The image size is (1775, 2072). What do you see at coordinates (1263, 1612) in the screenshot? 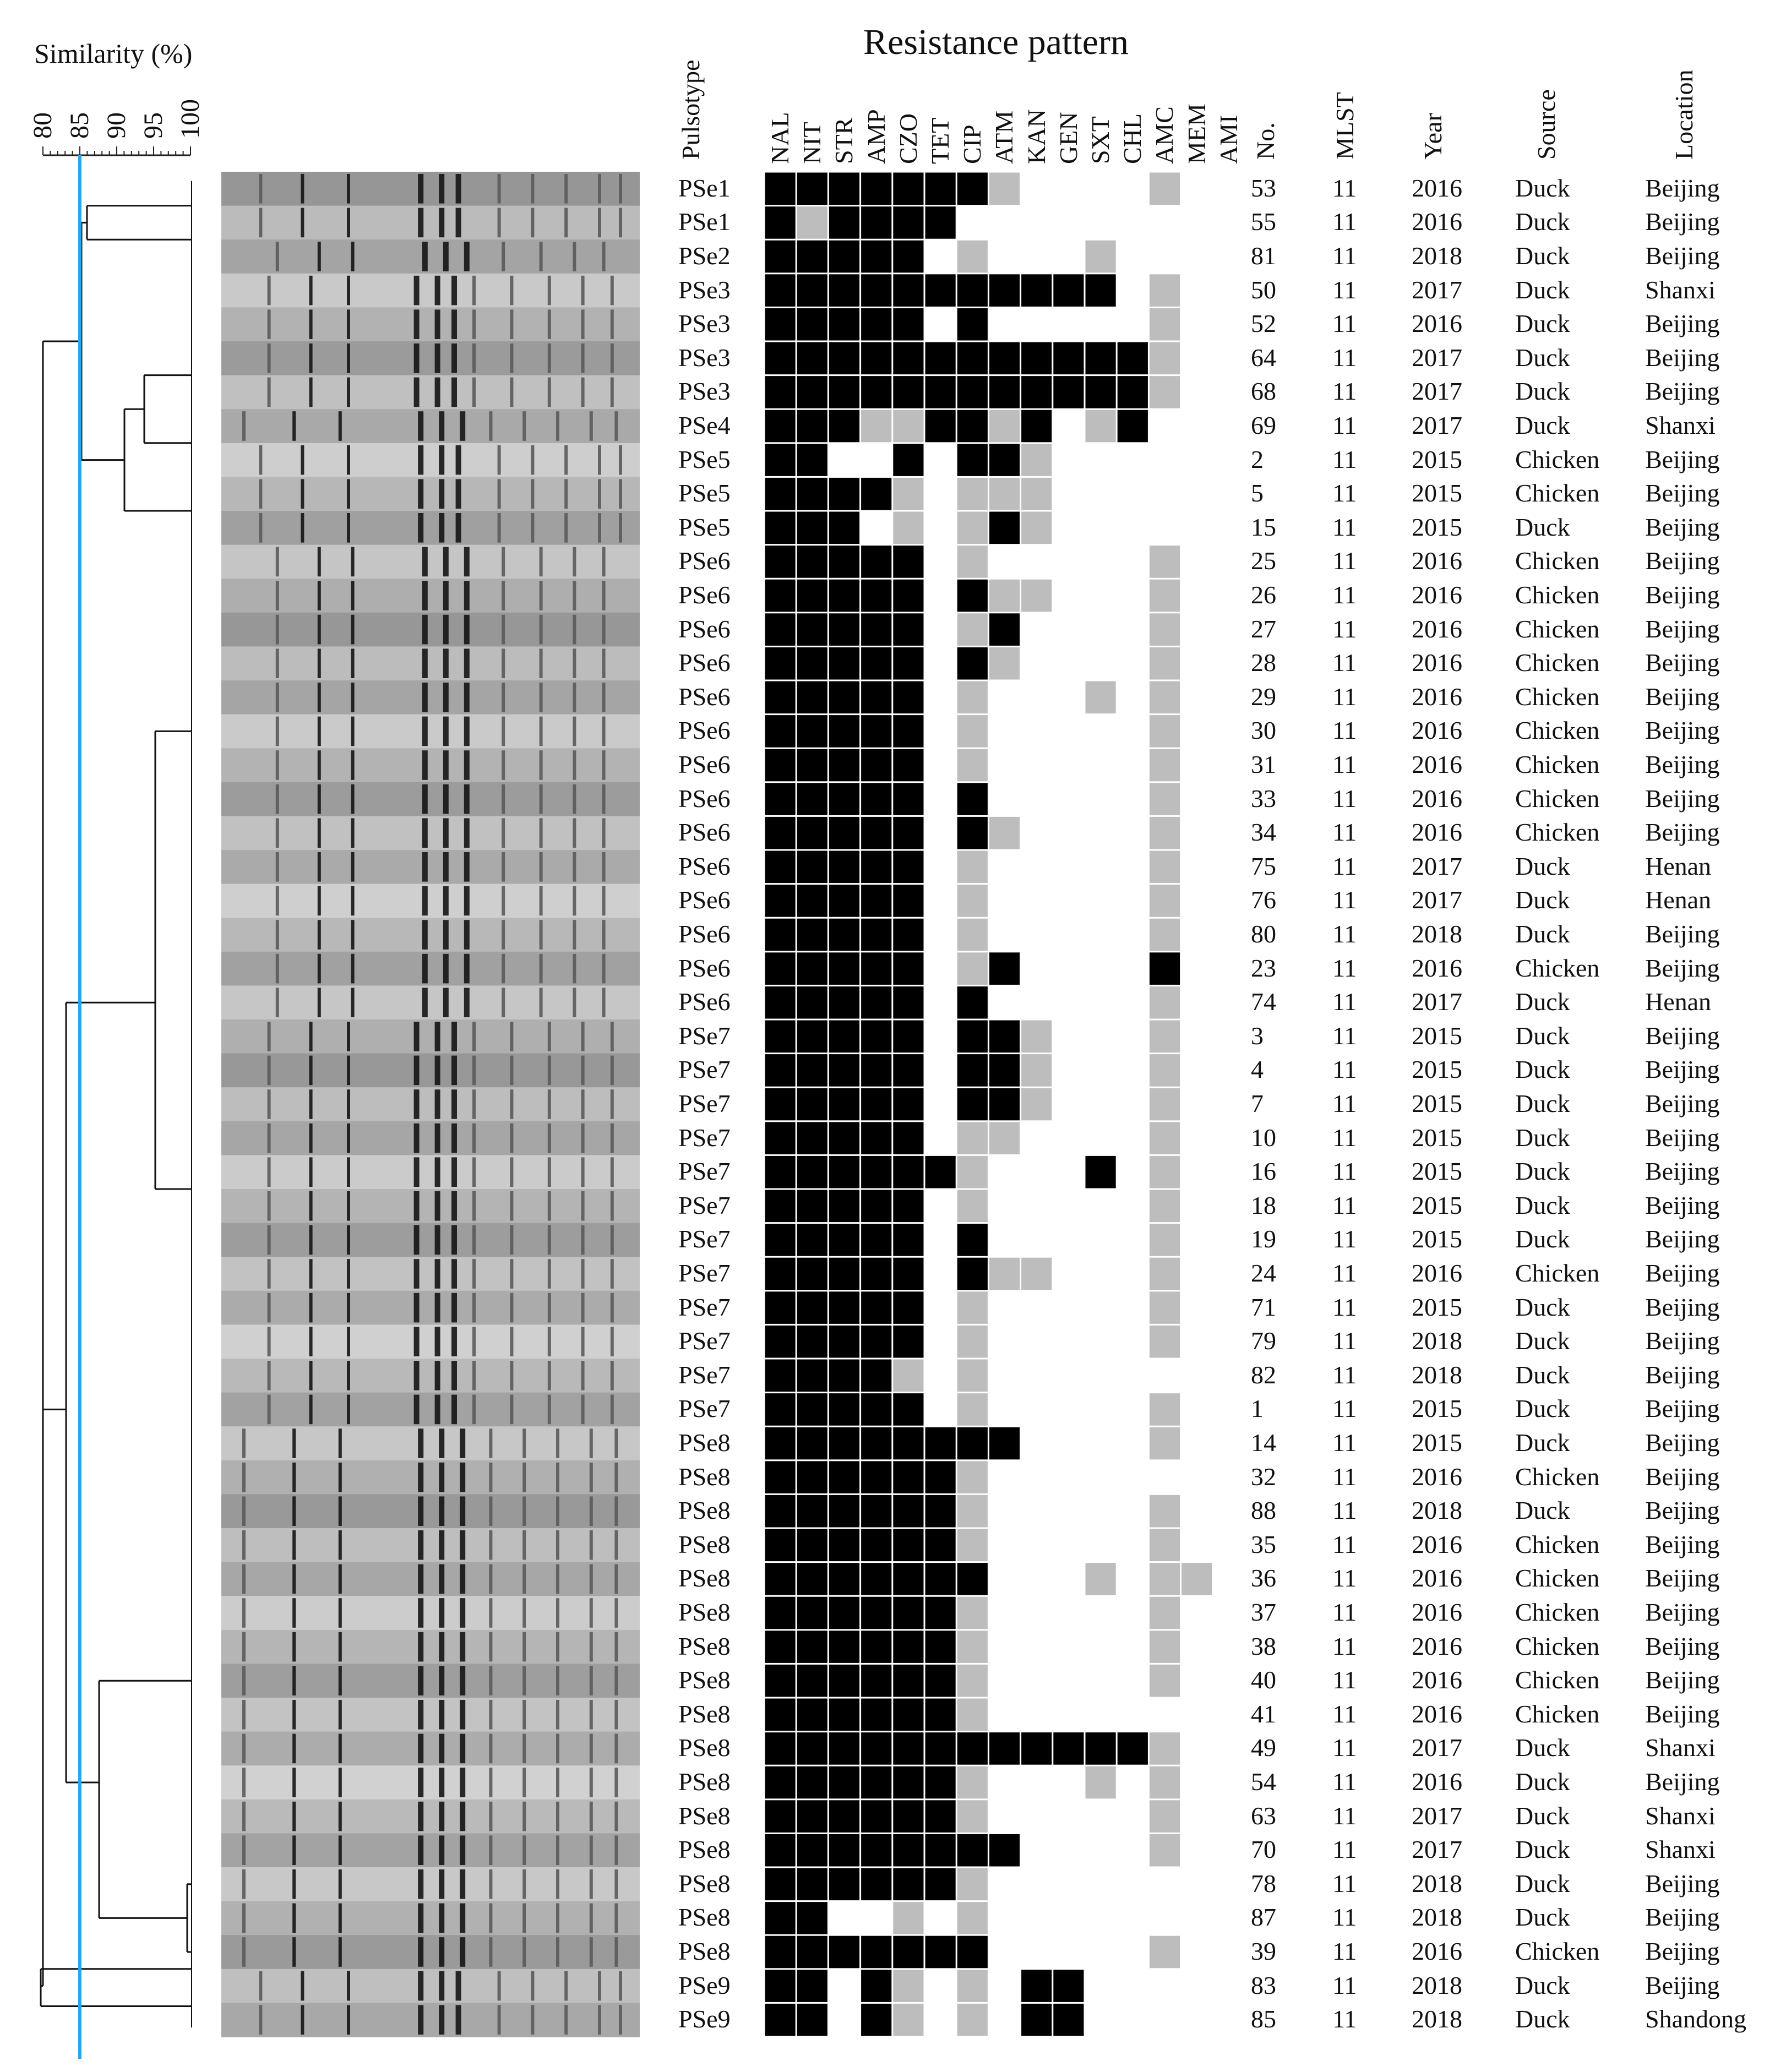
I see `no-cell: 37` at bounding box center [1263, 1612].